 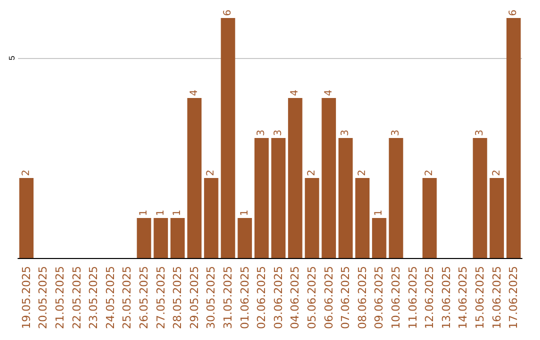 What do you see at coordinates (26, 298) in the screenshot?
I see `x-tick-label: 19.05.2025` at bounding box center [26, 298].